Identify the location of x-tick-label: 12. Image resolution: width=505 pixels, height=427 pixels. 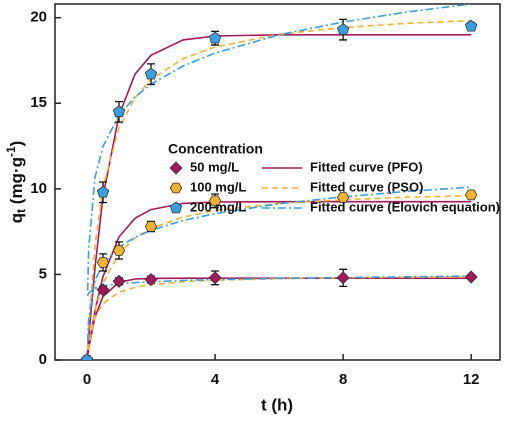
(471, 379).